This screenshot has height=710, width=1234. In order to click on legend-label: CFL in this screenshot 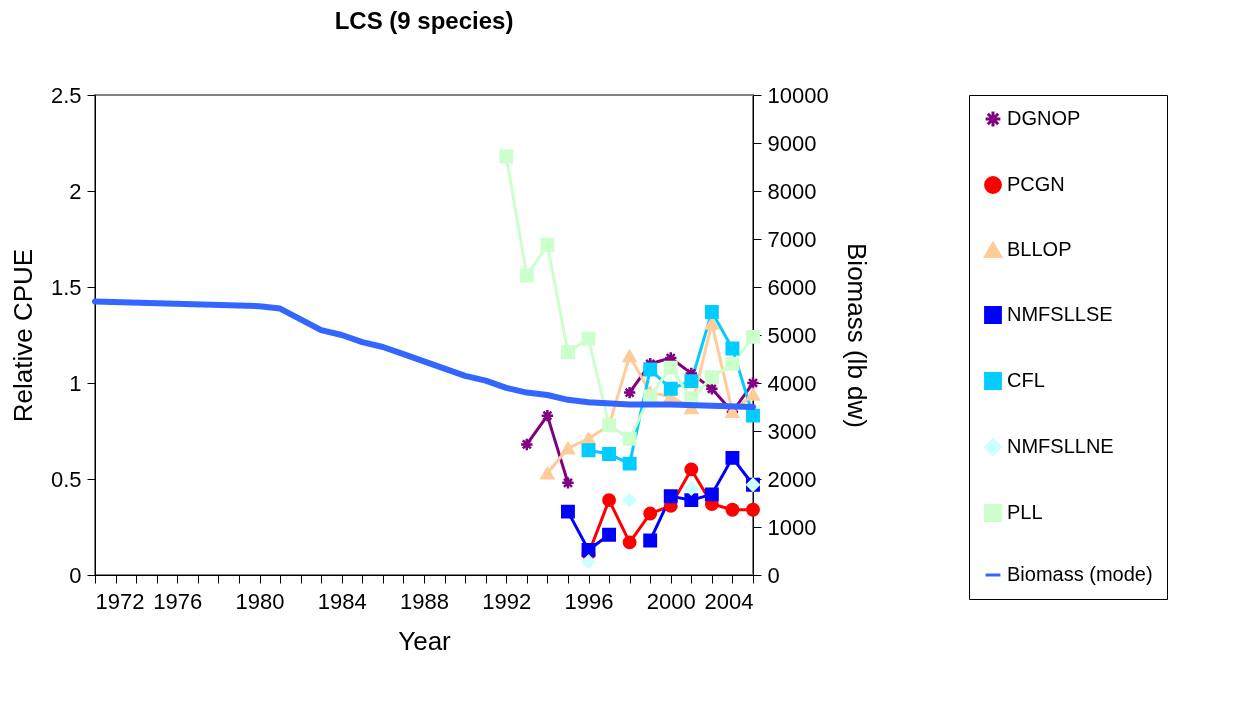, I will do `click(1026, 380)`.